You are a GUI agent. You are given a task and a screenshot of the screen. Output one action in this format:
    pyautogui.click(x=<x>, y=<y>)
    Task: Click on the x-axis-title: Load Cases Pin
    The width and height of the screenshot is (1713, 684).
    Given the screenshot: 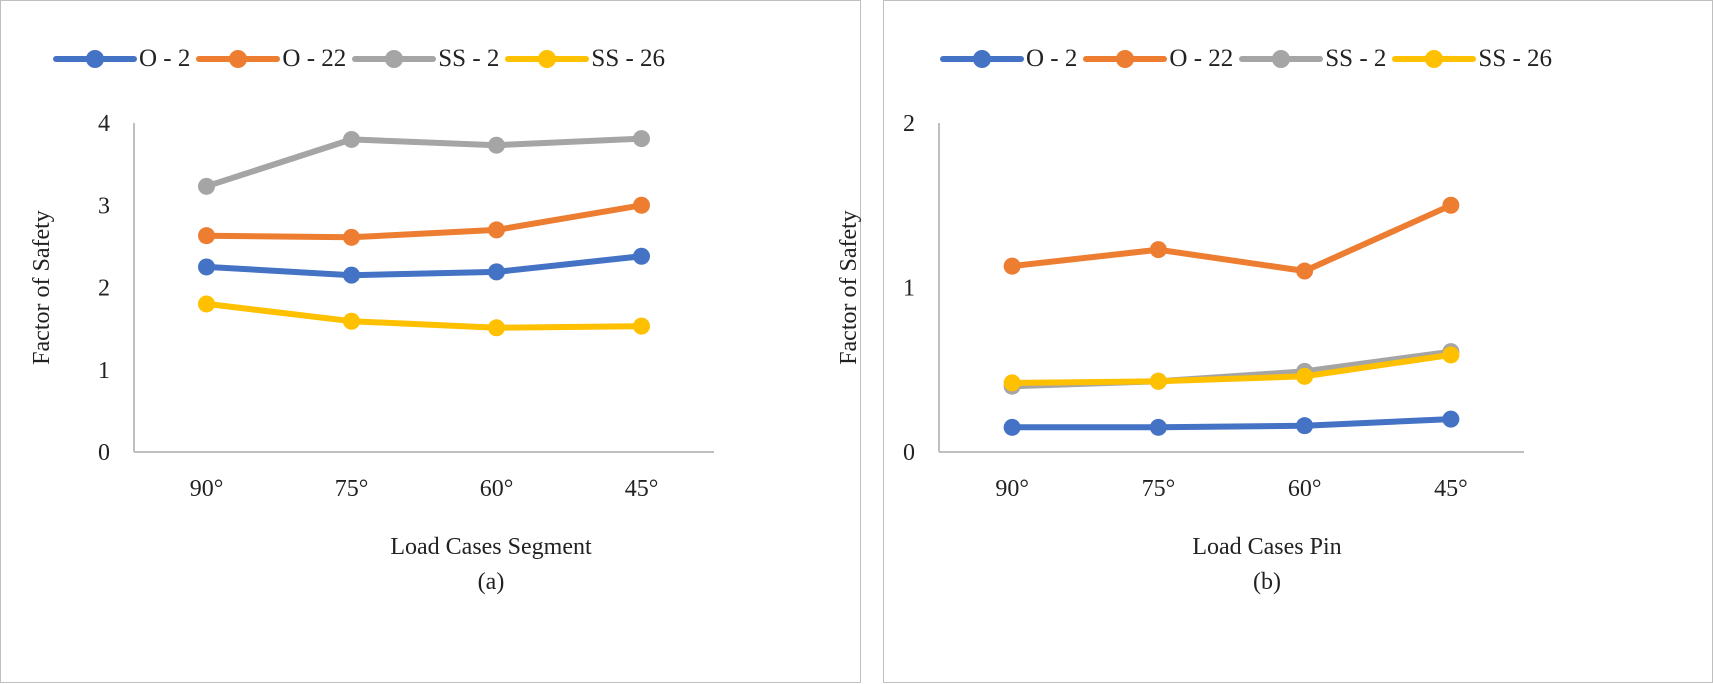 What is the action you would take?
    pyautogui.click(x=1266, y=547)
    